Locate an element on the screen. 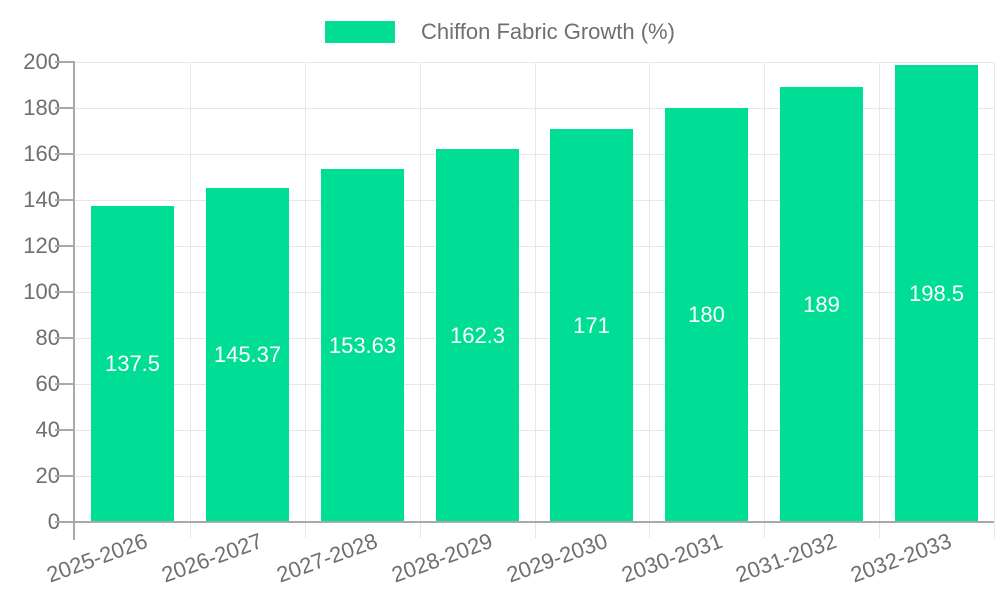  legend: Chiffon Fabric Growth (%) is located at coordinates (500, 32).